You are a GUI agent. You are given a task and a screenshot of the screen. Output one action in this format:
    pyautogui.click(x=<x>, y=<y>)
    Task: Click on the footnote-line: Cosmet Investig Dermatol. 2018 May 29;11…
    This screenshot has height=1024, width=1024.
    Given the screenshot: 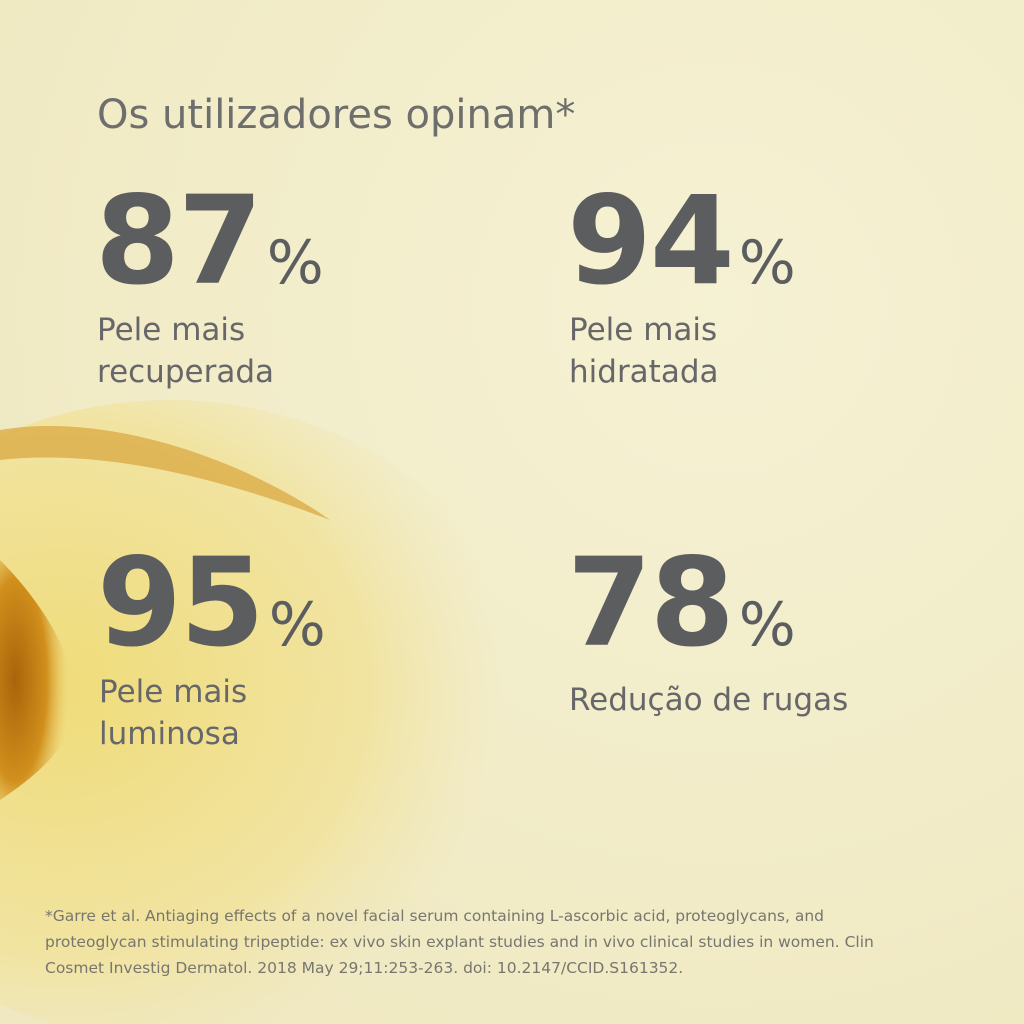 What is the action you would take?
    pyautogui.click(x=364, y=968)
    